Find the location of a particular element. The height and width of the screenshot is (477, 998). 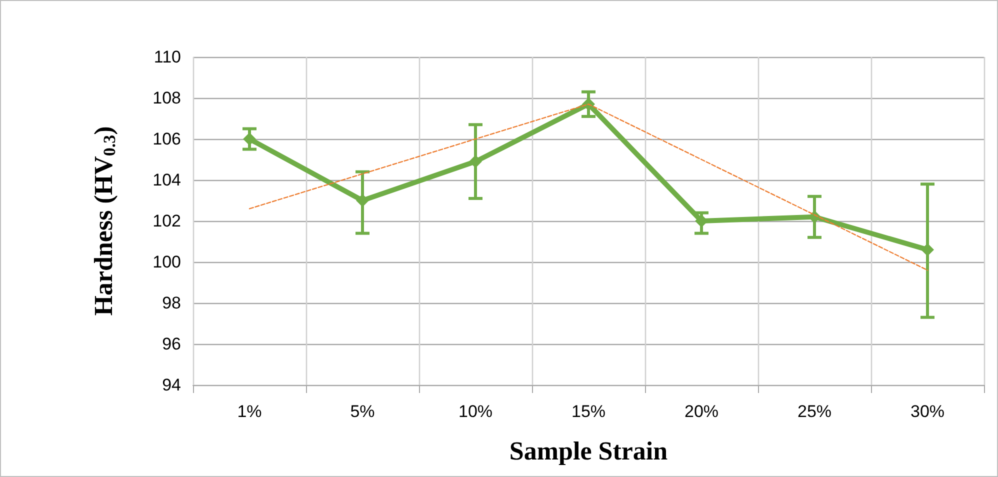

x-tick-label: 20% is located at coordinates (701, 411).